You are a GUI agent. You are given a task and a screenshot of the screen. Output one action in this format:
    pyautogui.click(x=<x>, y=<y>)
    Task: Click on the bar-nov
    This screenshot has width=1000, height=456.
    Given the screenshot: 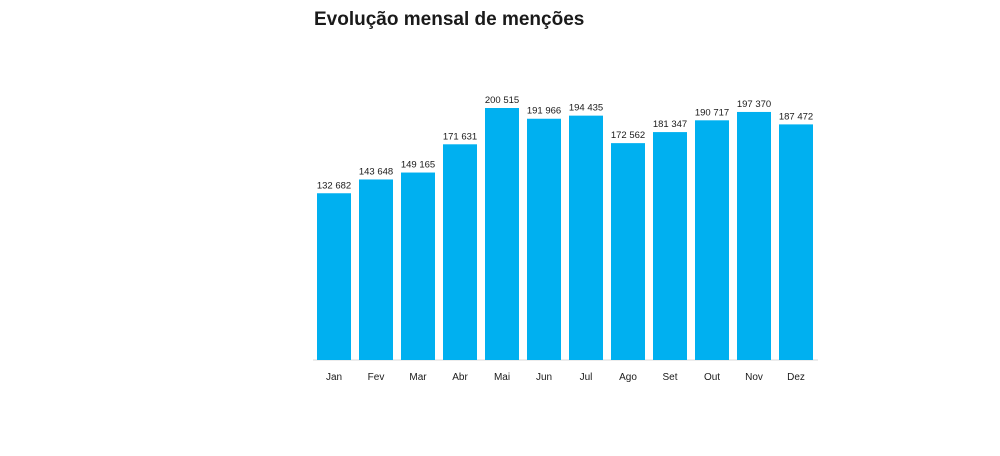 What is the action you would take?
    pyautogui.click(x=754, y=236)
    